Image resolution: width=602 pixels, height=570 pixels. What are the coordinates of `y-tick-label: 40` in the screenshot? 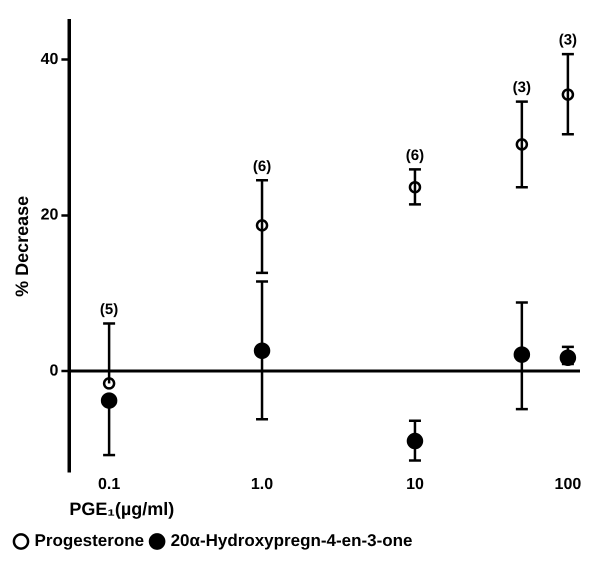 It's located at (49, 59).